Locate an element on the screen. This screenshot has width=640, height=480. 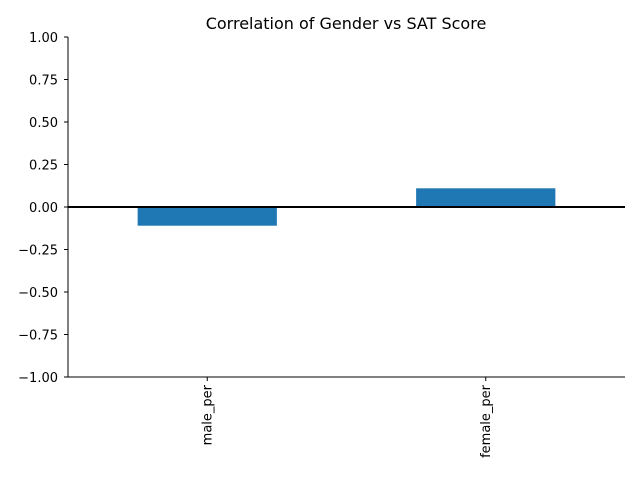
y-tick-label: 0.50 is located at coordinates (43, 123).